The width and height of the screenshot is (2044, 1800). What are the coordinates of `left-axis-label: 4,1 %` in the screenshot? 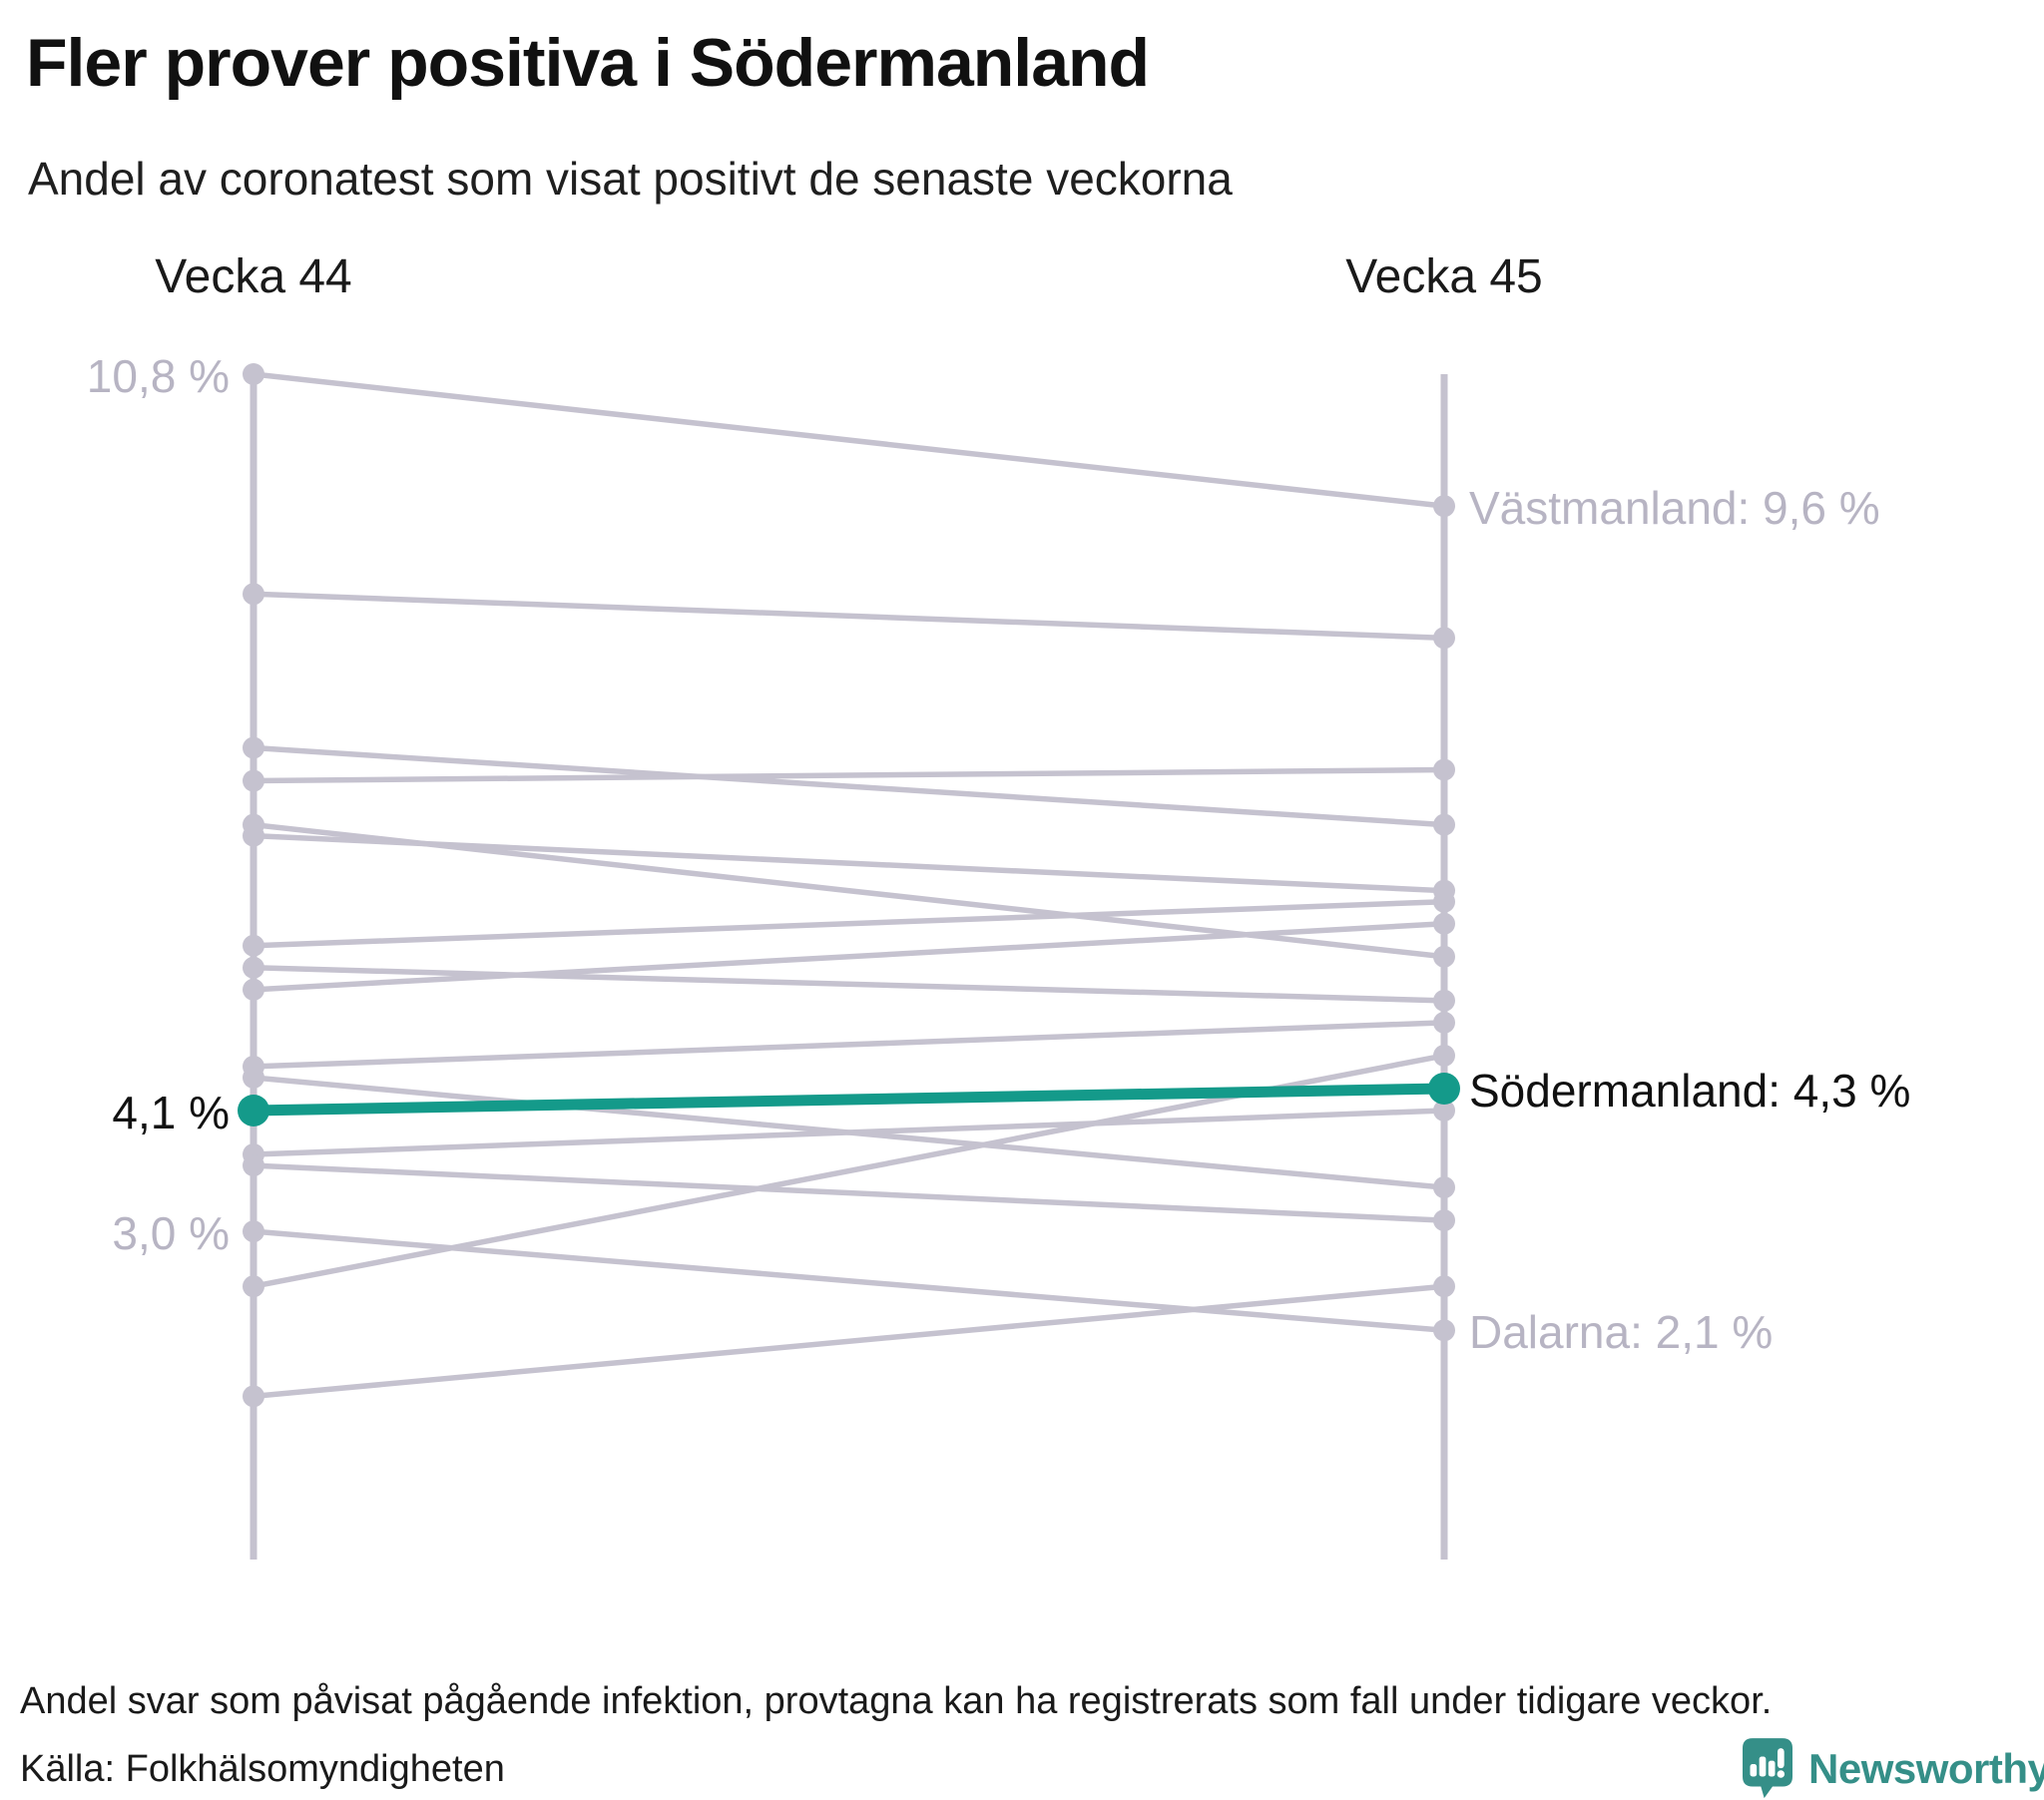 It's located at (171, 1112).